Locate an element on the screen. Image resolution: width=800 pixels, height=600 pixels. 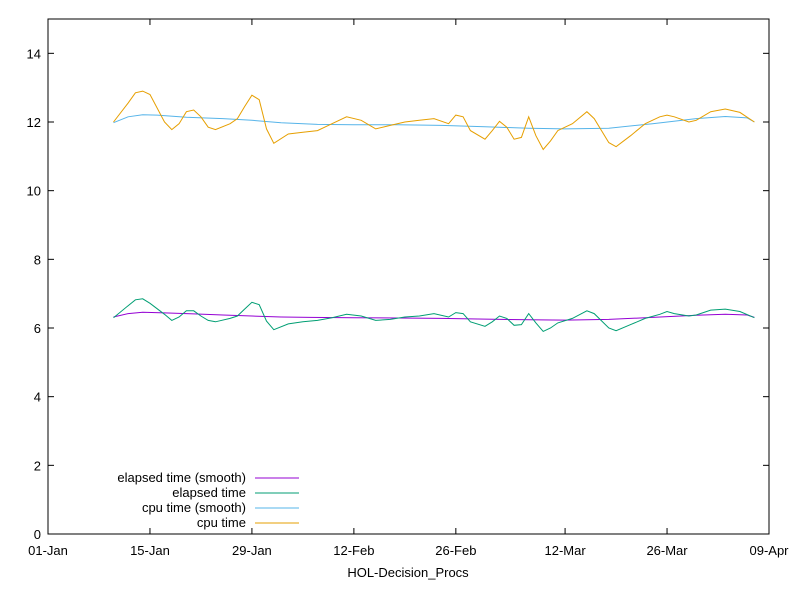
x-tick-label: 15-Jan is located at coordinates (150, 550).